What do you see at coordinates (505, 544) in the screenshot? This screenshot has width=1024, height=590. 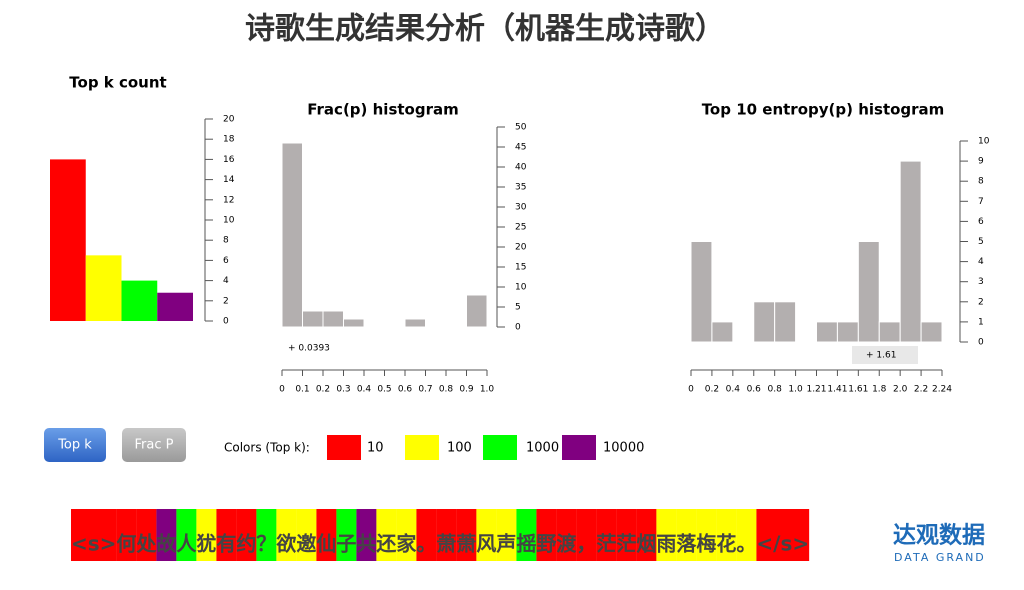 I see `token: 声` at bounding box center [505, 544].